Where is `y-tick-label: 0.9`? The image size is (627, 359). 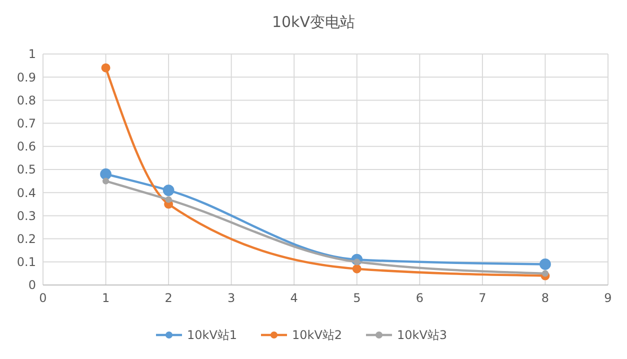
y-tick-label: 0.9 is located at coordinates (26, 77).